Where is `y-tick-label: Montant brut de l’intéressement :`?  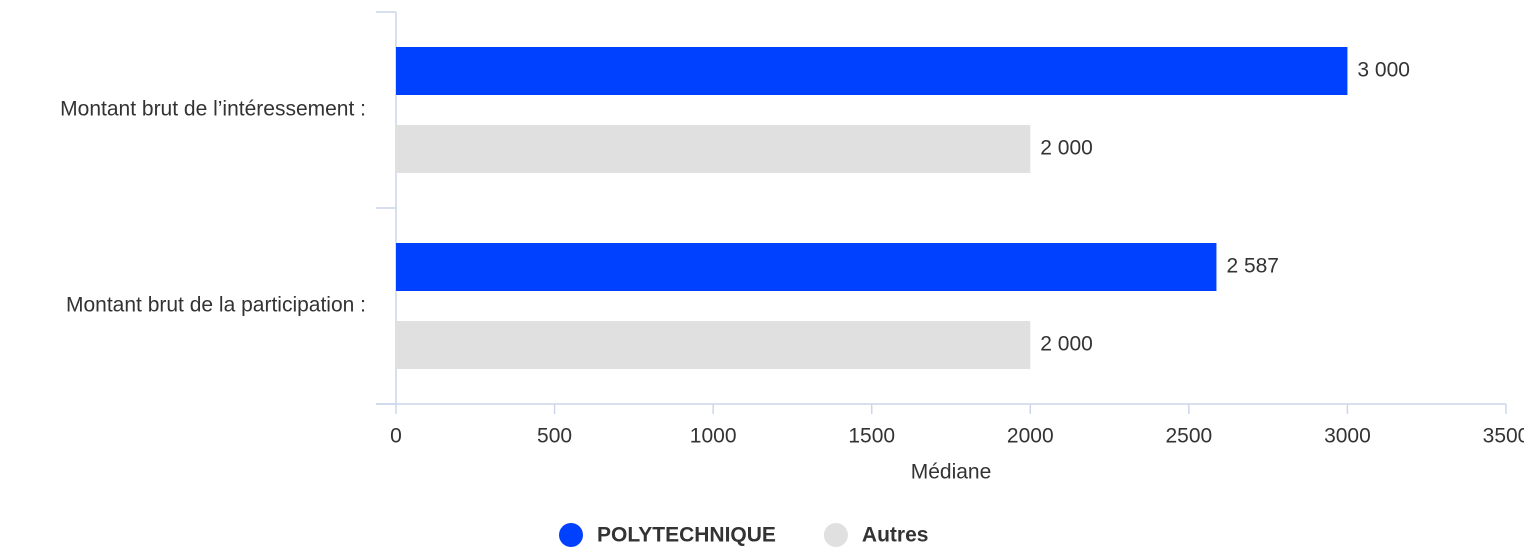
y-tick-label: Montant brut de l’intéressement : is located at coordinates (213, 109).